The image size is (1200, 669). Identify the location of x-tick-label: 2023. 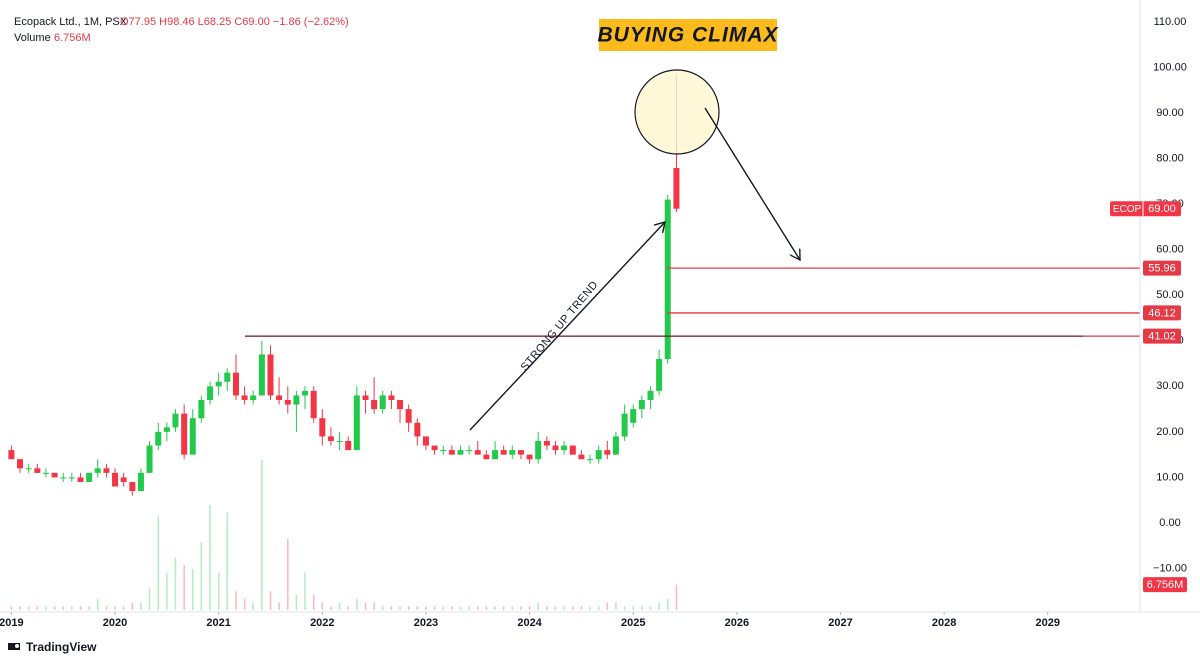
(426, 623).